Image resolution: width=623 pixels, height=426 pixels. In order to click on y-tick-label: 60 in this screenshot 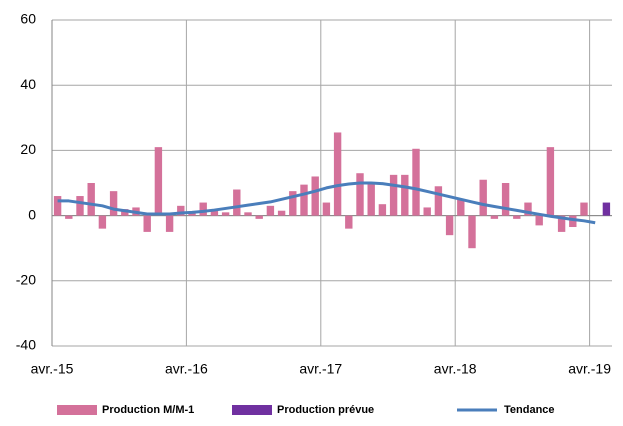, I will do `click(28, 19)`.